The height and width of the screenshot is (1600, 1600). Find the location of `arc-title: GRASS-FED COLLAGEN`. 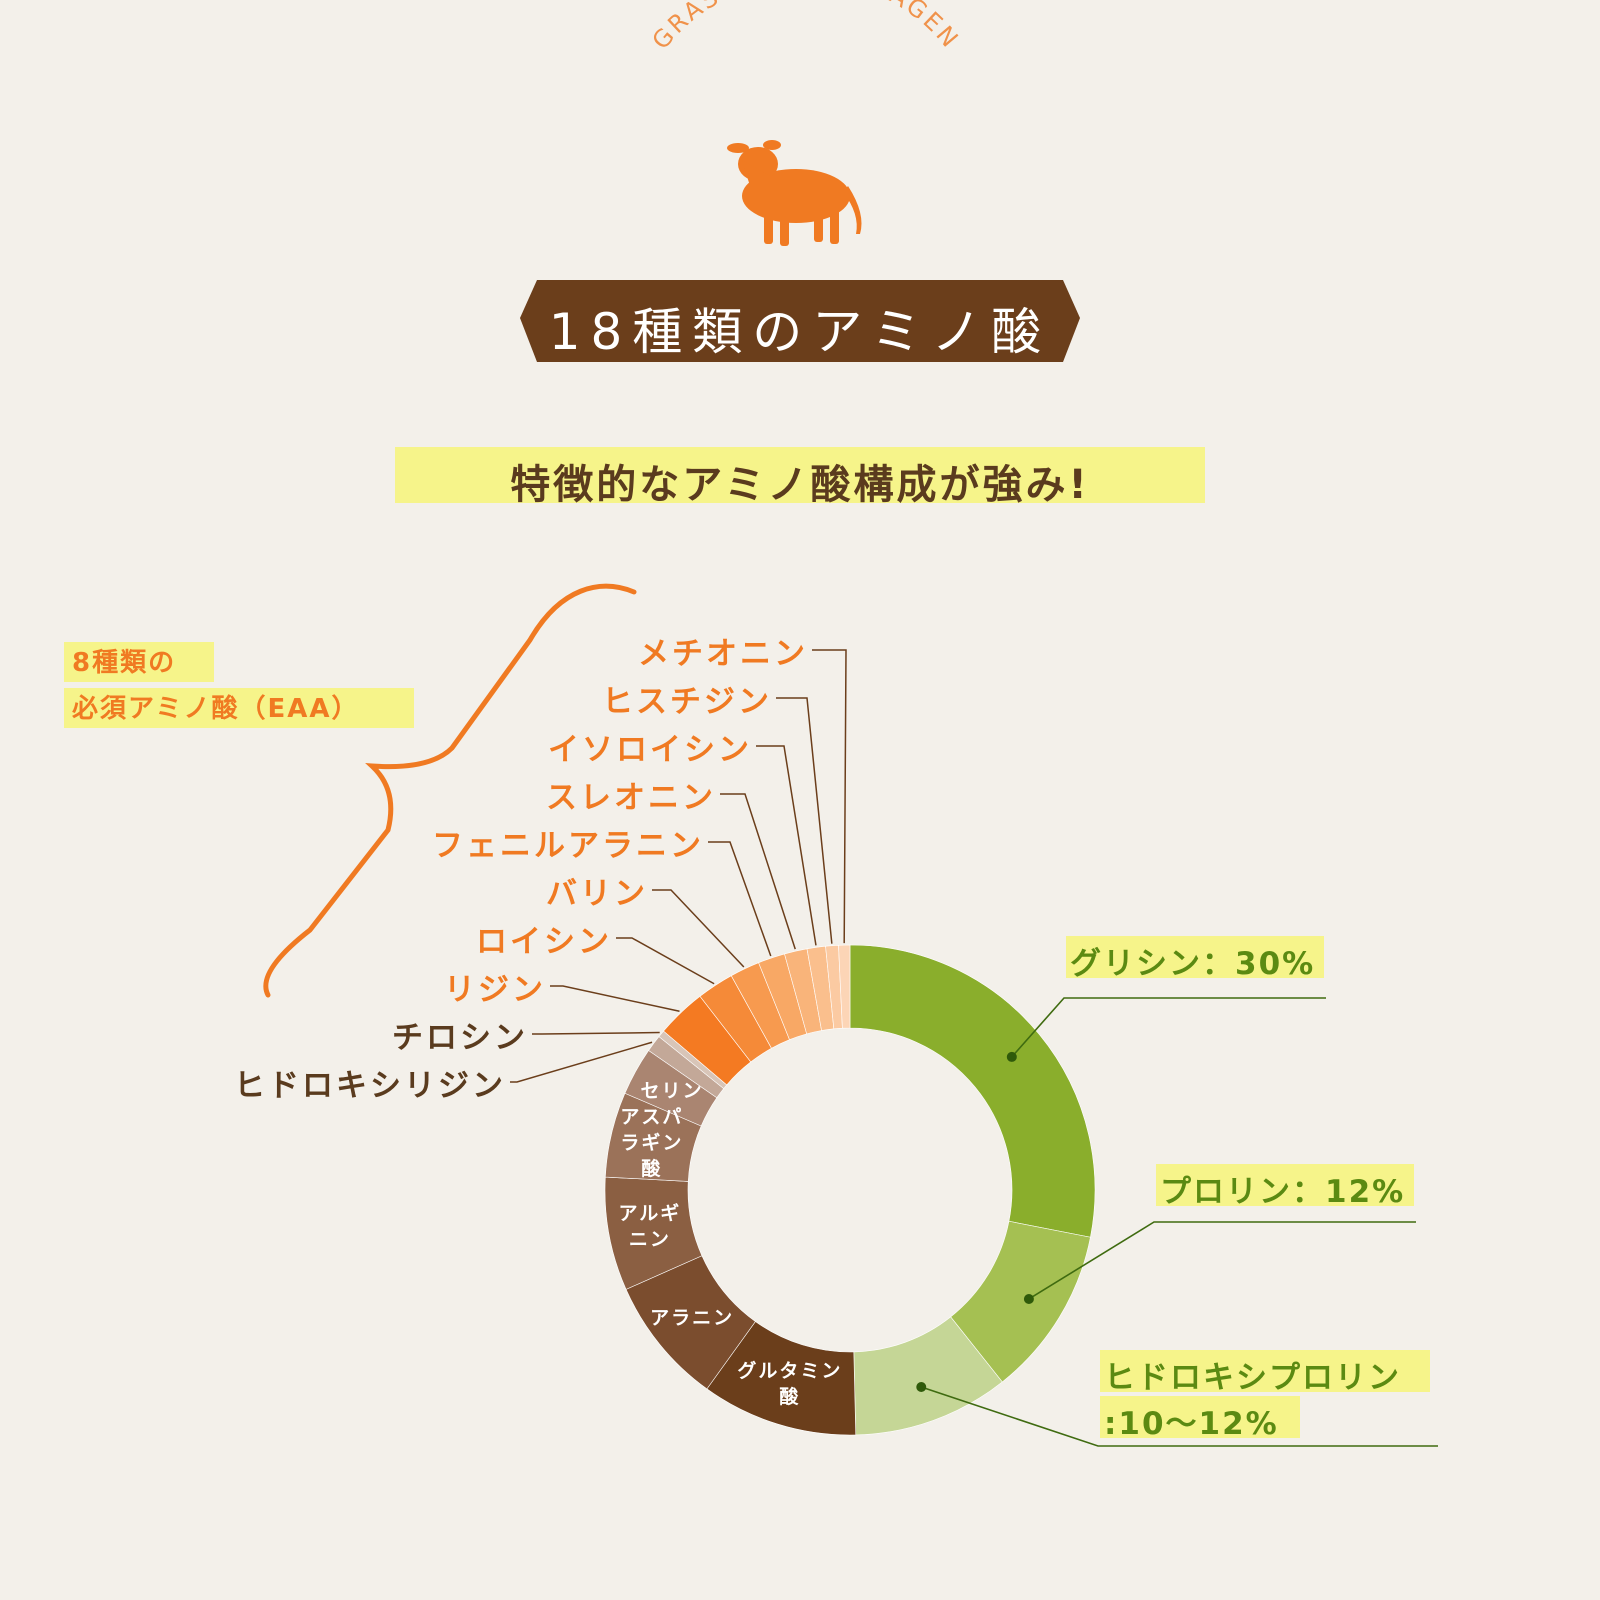

arc-title: GRASS-FED COLLAGEN is located at coordinates (806, 27).